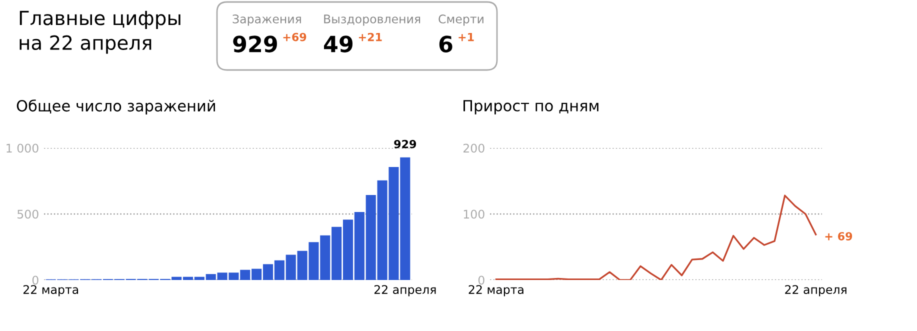 The width and height of the screenshot is (917, 331). I want to click on text: 929, so click(255, 44).